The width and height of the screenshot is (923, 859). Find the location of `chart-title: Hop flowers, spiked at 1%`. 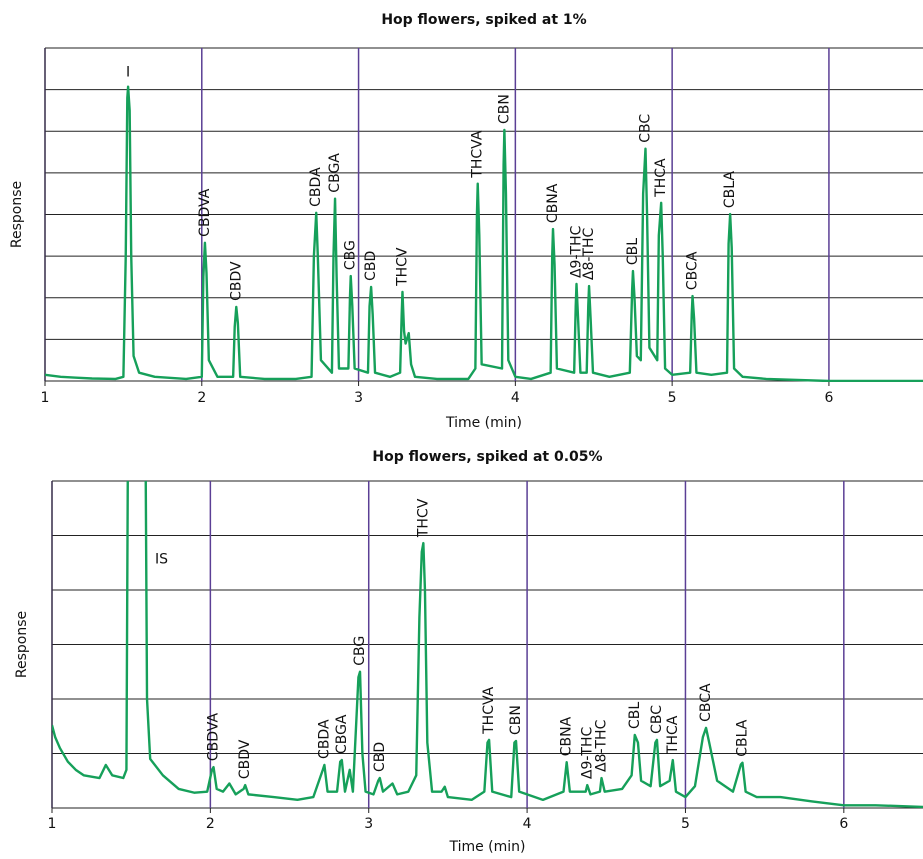

chart-title: Hop flowers, spiked at 1% is located at coordinates (483, 20).